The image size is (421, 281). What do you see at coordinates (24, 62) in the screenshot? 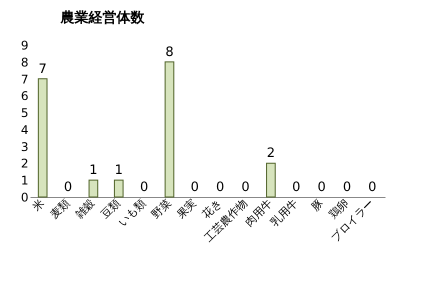
I see `y-tick-label: 8` at bounding box center [24, 62].